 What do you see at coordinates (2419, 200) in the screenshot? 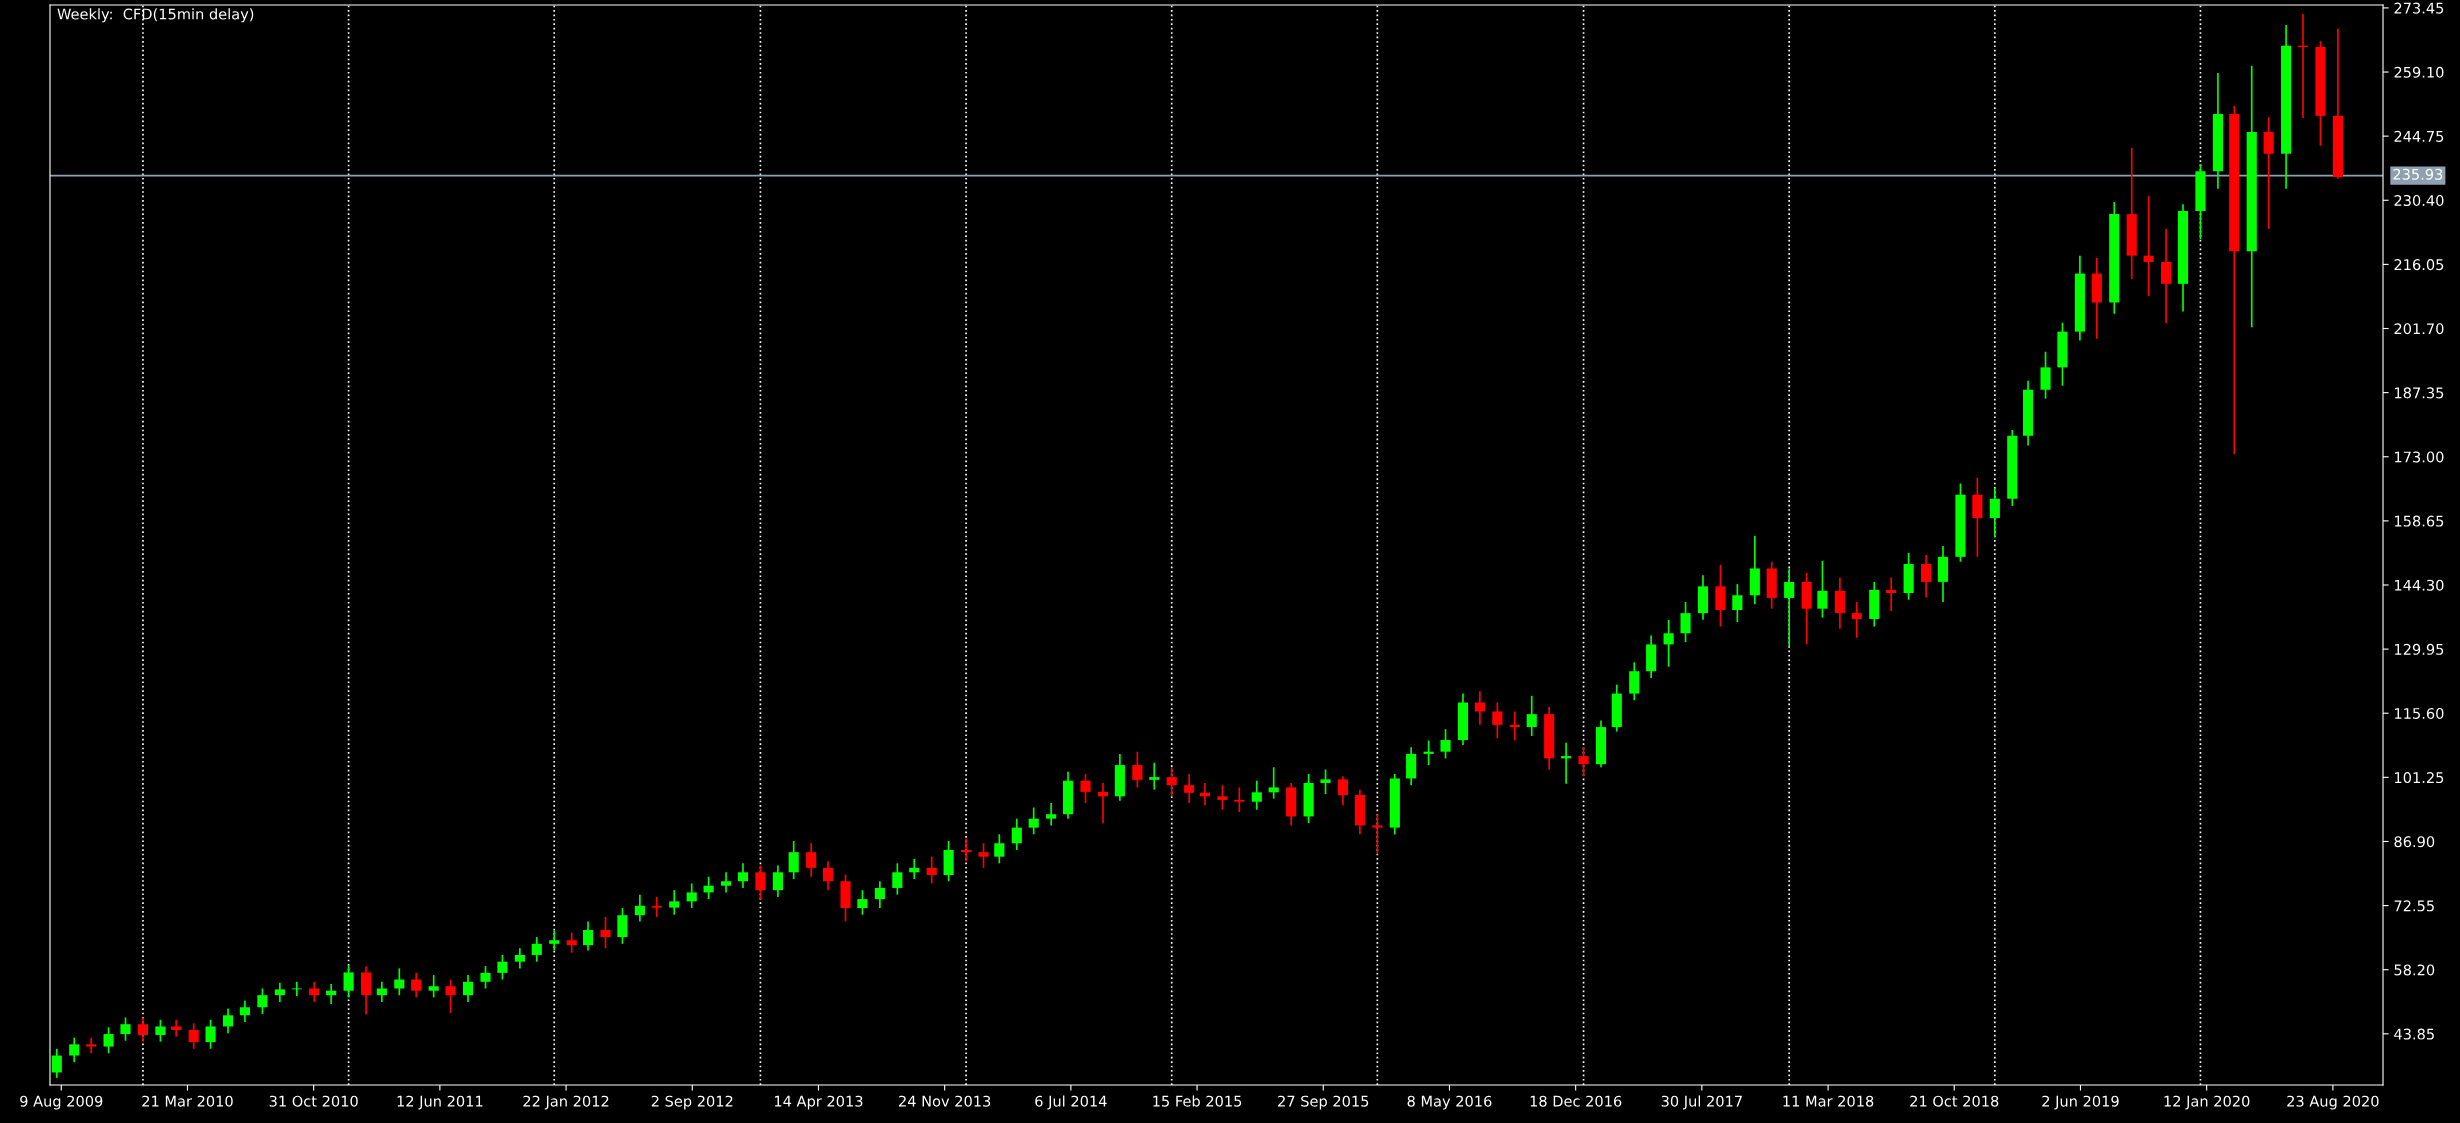
I see `y-tick-label: 230.40` at bounding box center [2419, 200].